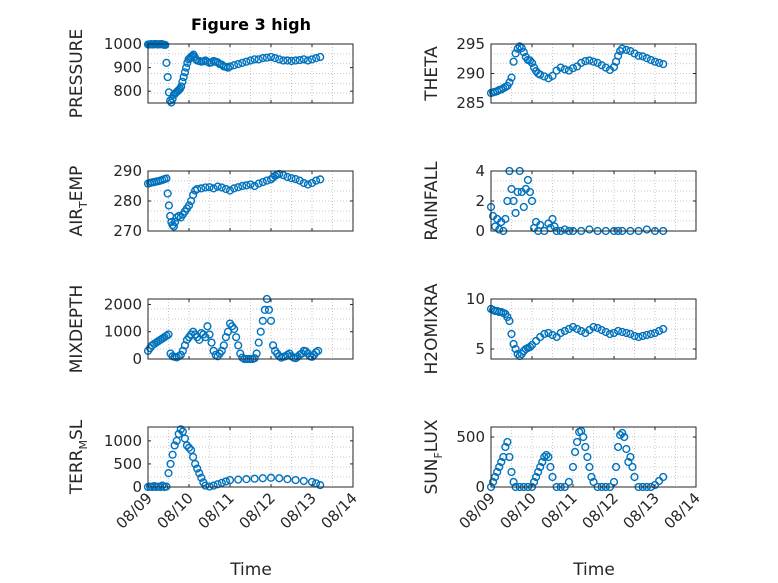  Describe the element at coordinates (127, 68) in the screenshot. I see `y-tick-label: 900` at that location.